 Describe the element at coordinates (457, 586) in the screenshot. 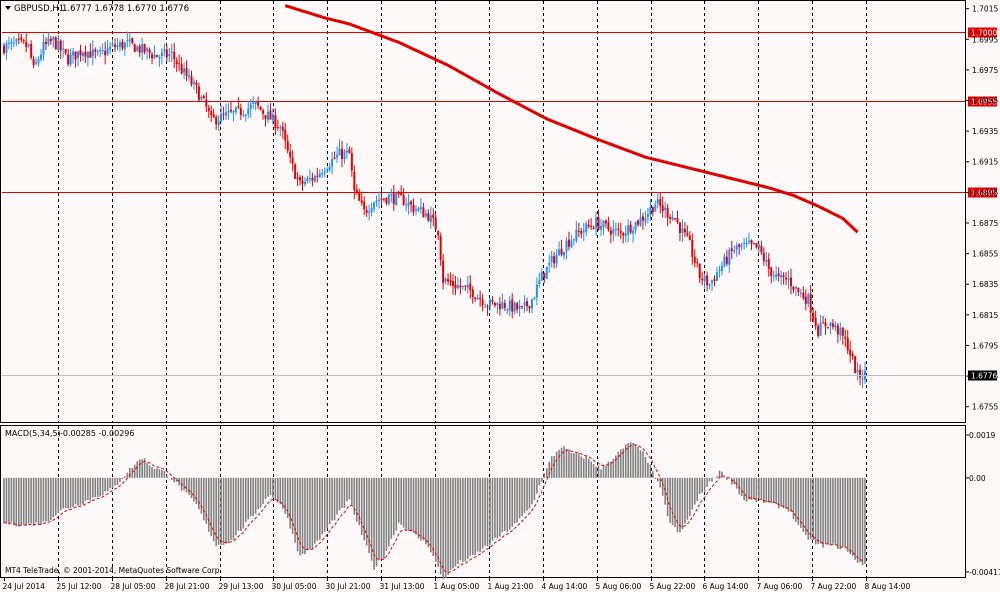

I see `x-tick-label: 1 Aug 05:00` at that location.